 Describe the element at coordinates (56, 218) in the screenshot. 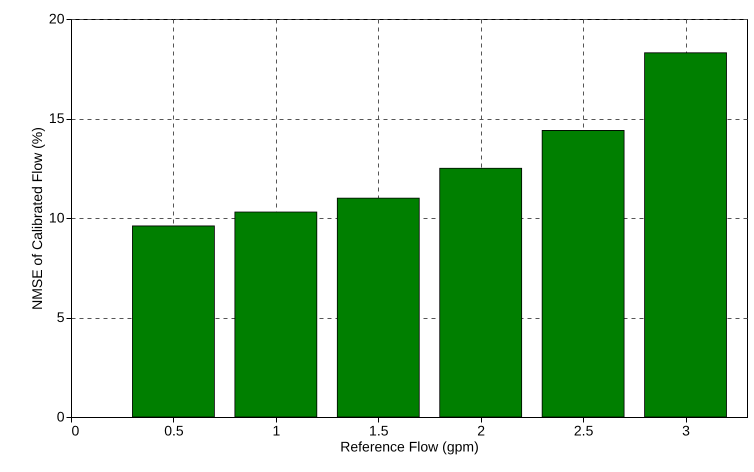

I see `y-tick-label: 10` at that location.